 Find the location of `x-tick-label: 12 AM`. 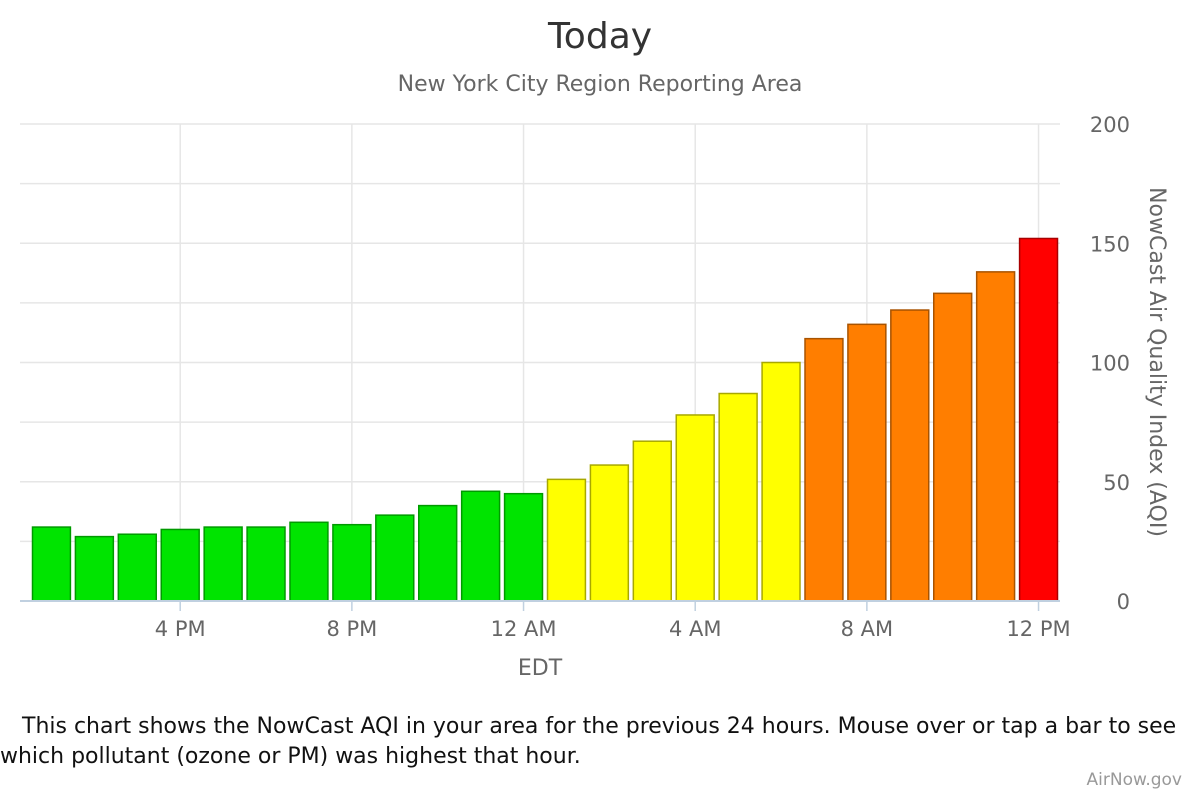

x-tick-label: 12 AM is located at coordinates (524, 629).